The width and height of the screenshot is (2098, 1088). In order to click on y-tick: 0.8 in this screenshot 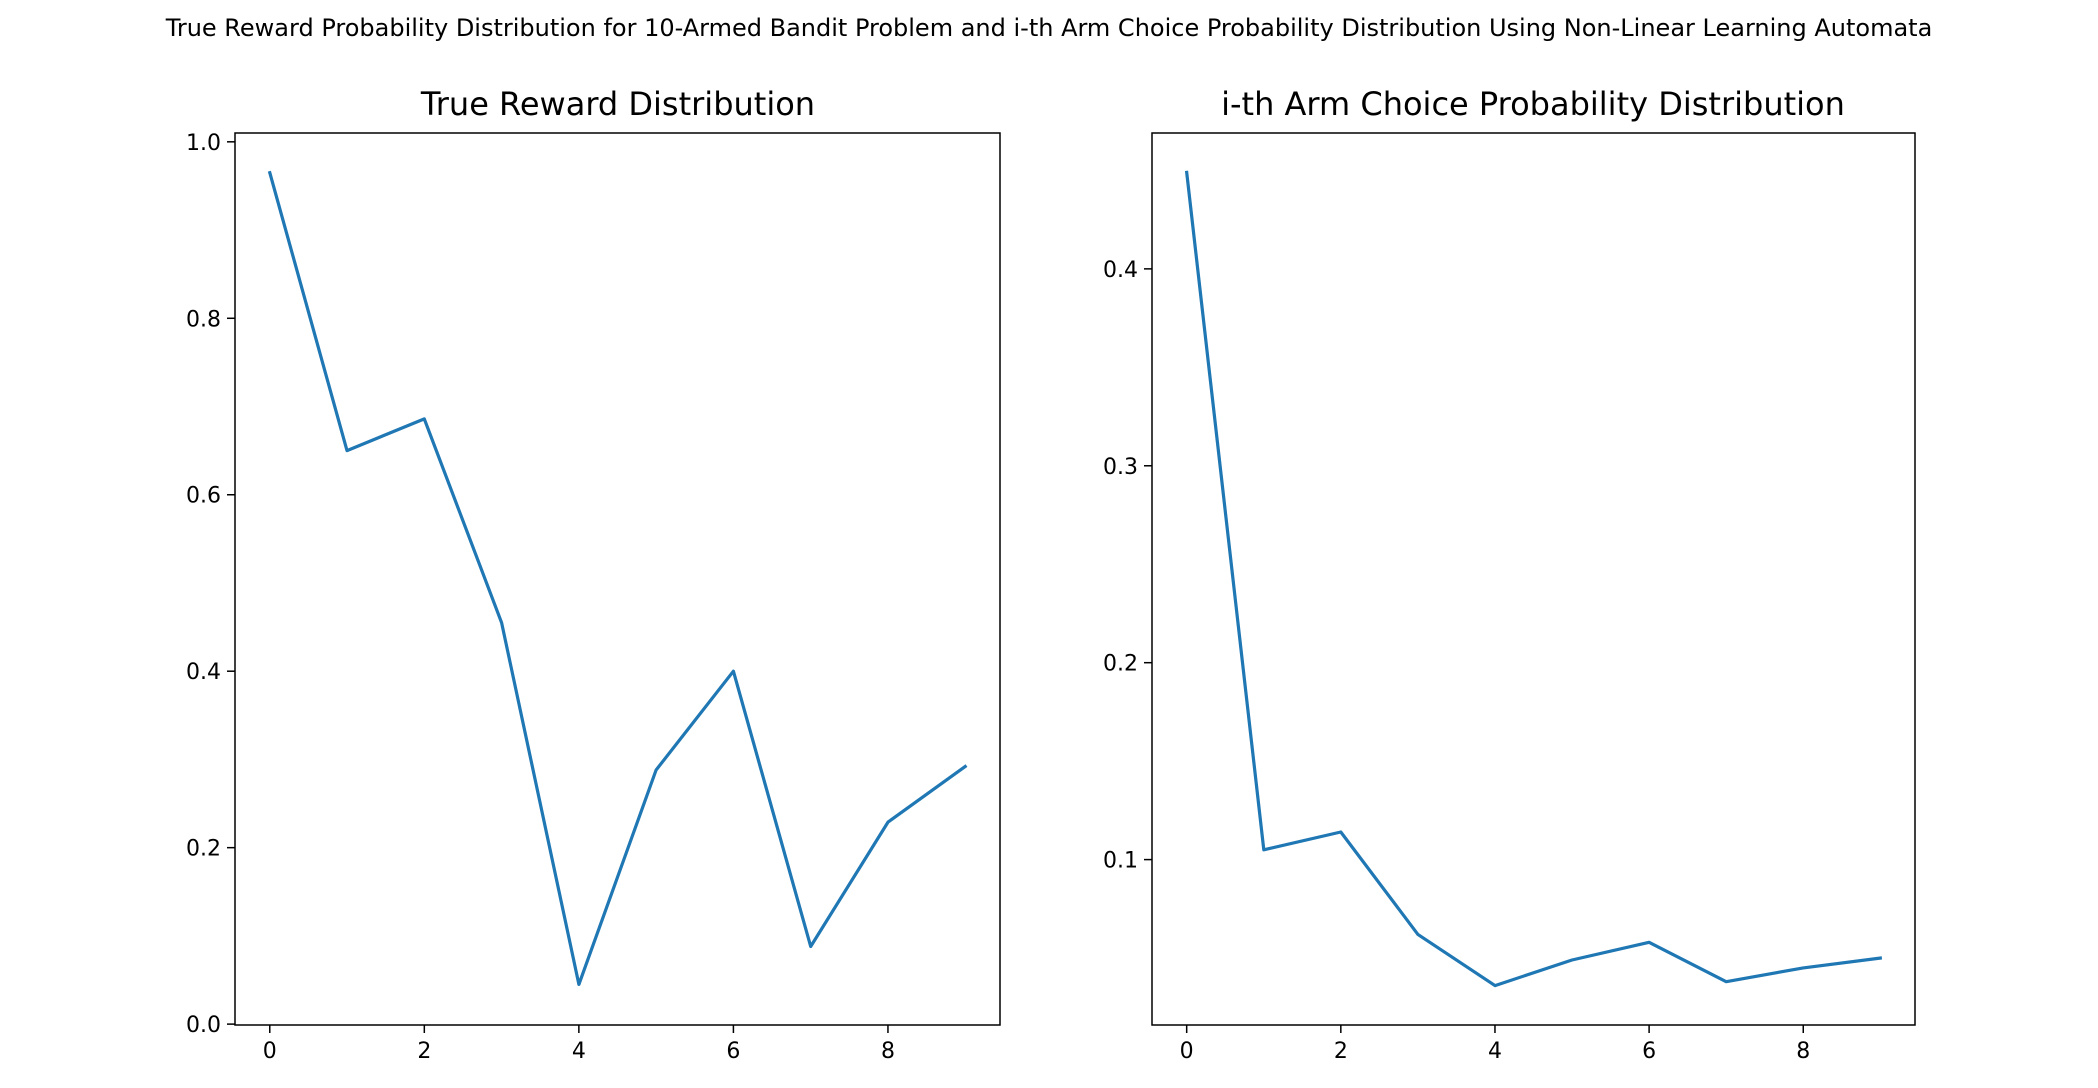, I will do `click(210, 319)`.